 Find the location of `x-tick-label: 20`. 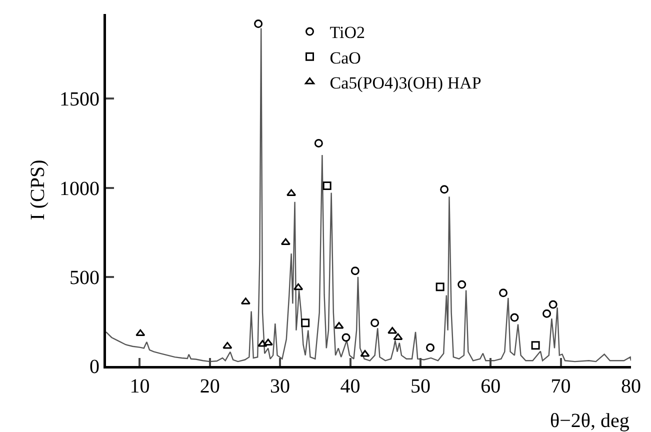

x-tick-label: 20 is located at coordinates (210, 387).